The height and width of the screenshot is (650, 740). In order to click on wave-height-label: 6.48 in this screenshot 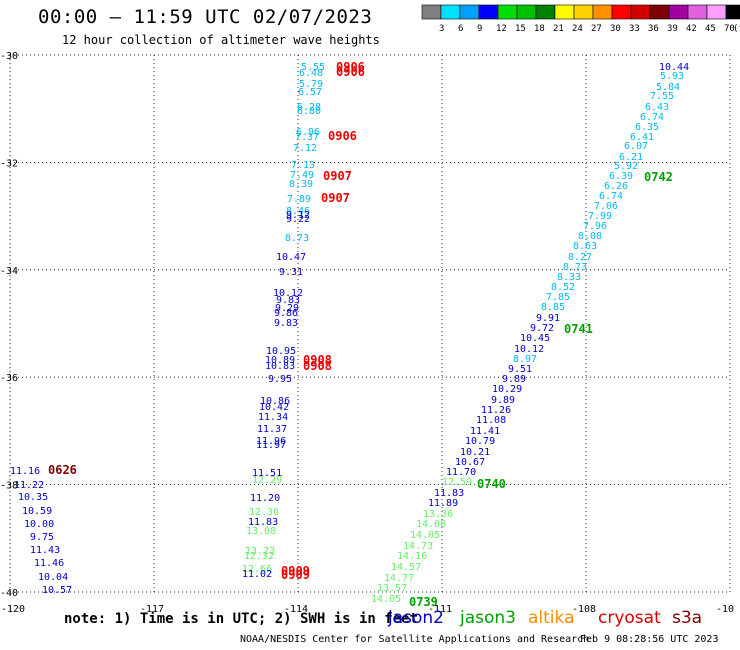, I will do `click(311, 73)`.